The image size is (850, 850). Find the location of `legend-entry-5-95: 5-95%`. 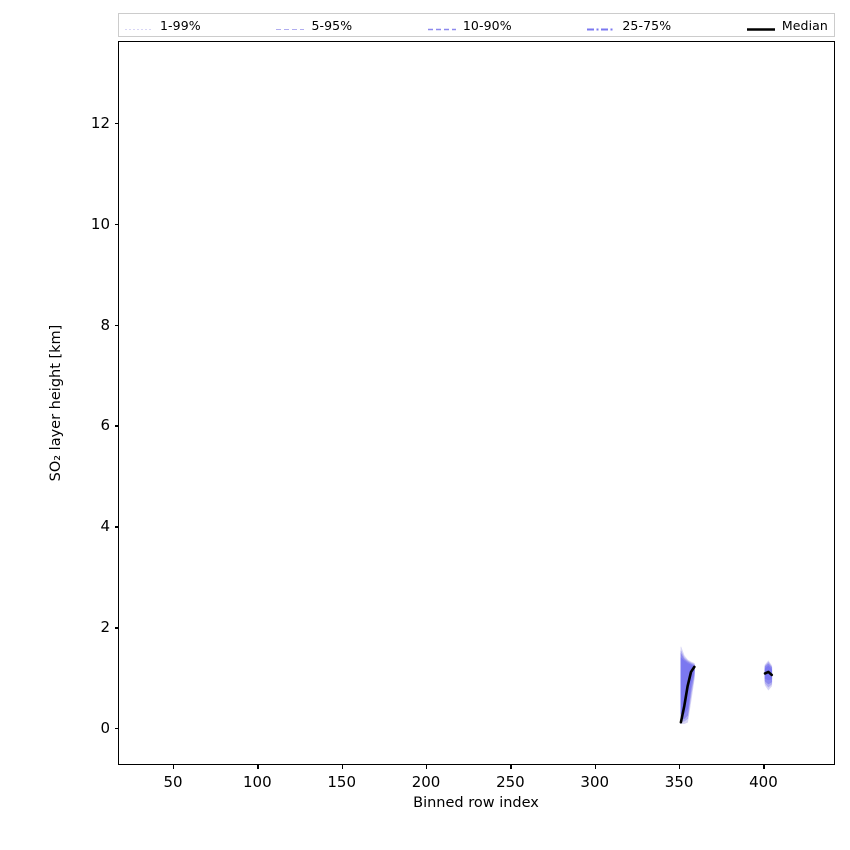

legend-entry-5-95: 5-95% is located at coordinates (314, 25).